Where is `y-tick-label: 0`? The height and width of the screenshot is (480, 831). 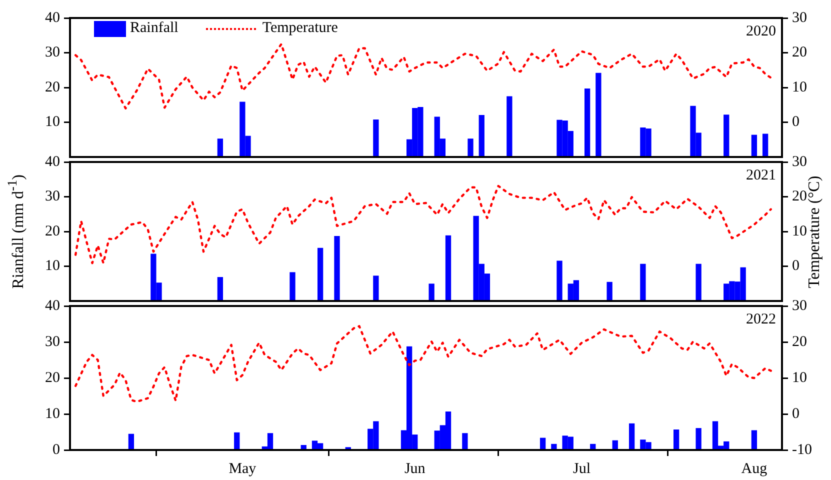
y-tick-label: 0 is located at coordinates (56, 450).